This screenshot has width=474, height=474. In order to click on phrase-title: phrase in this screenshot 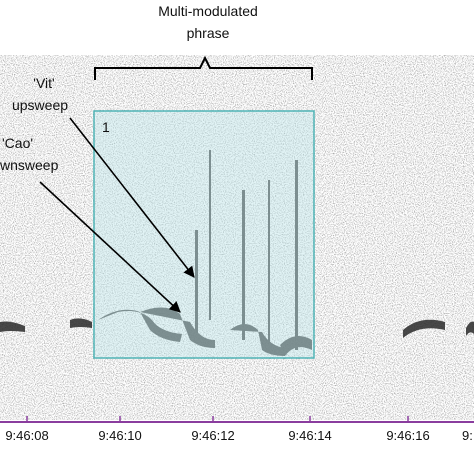, I will do `click(208, 33)`.